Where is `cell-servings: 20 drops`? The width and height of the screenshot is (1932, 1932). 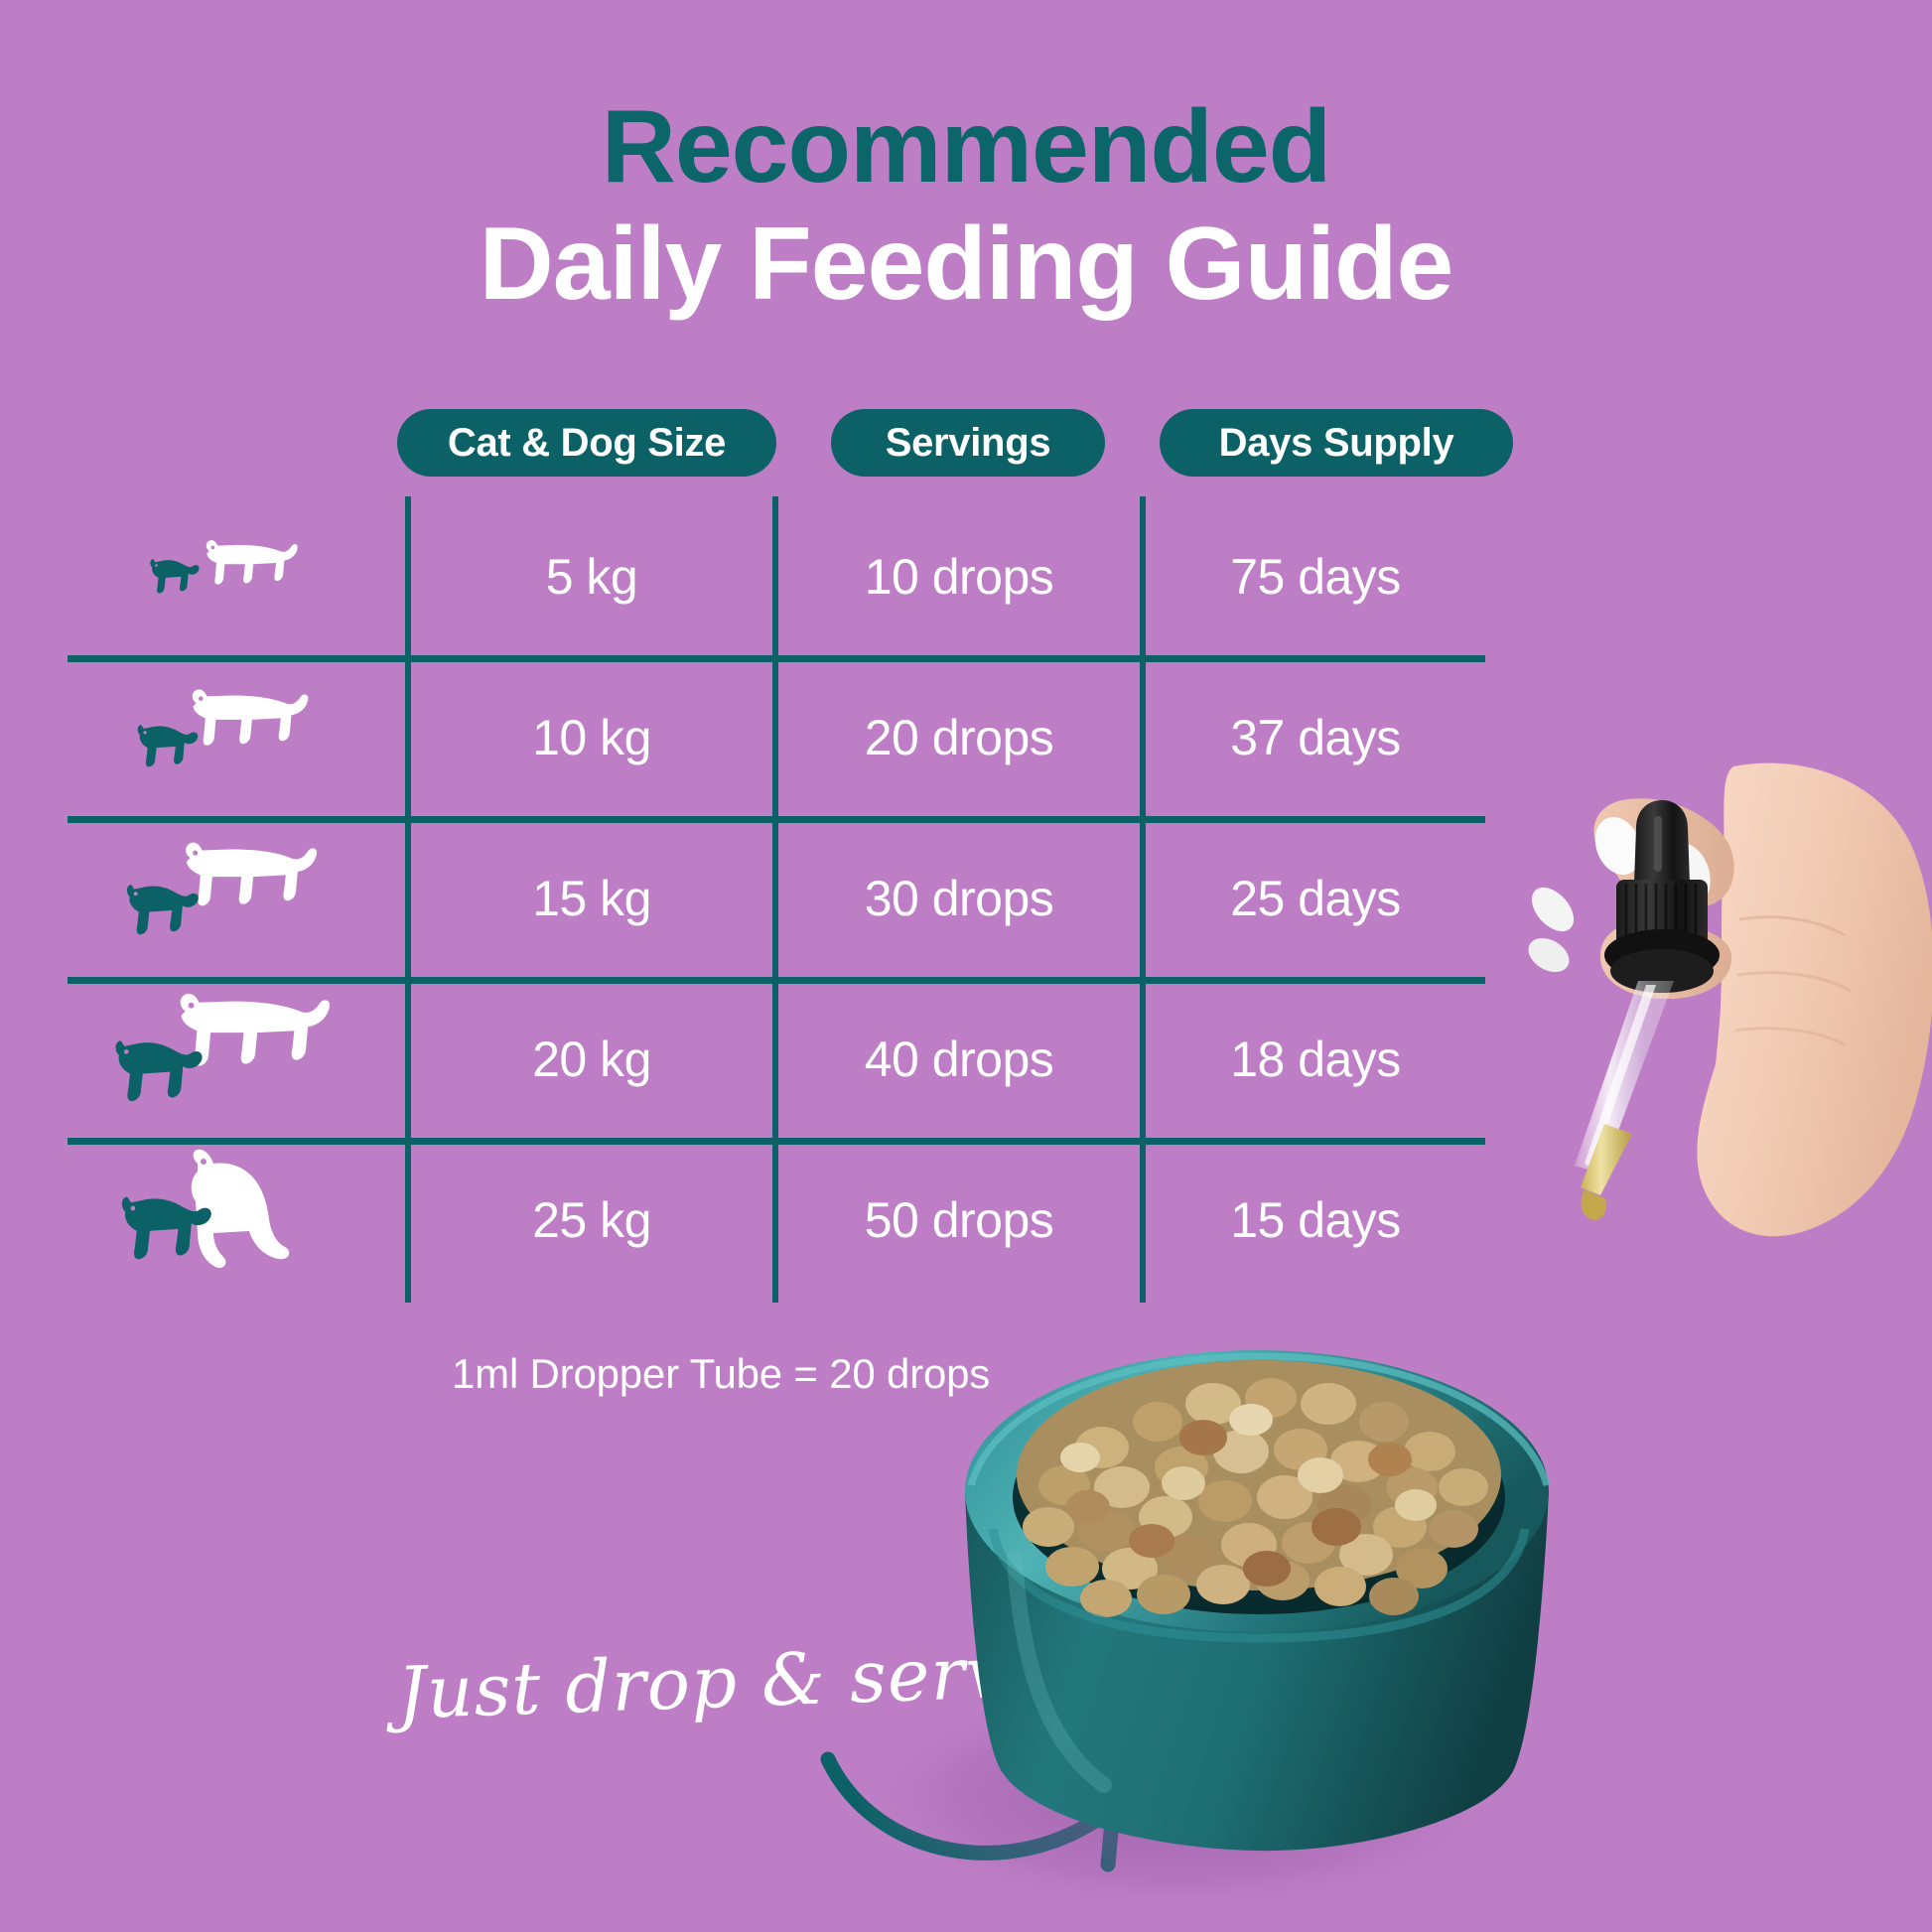
cell-servings: 20 drops is located at coordinates (959, 737).